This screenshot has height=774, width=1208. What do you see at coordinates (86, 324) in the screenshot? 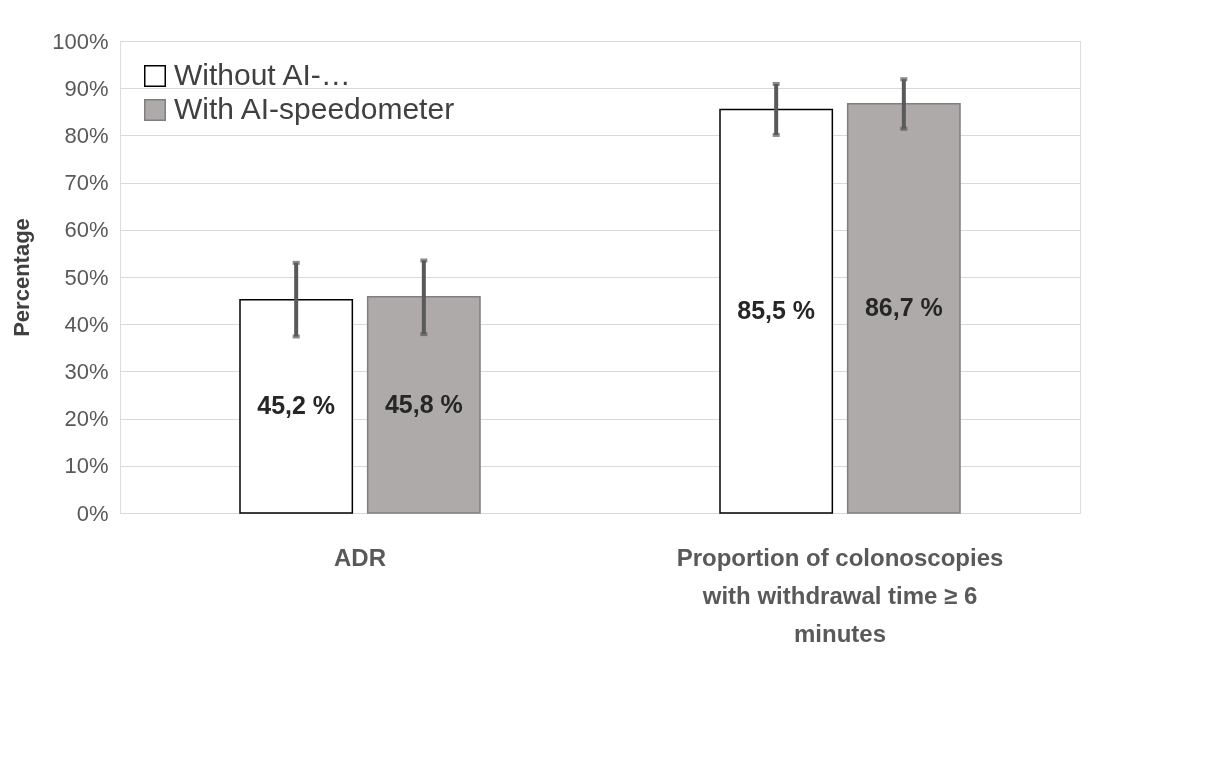
I see `y-tick-label: 40%` at bounding box center [86, 324].